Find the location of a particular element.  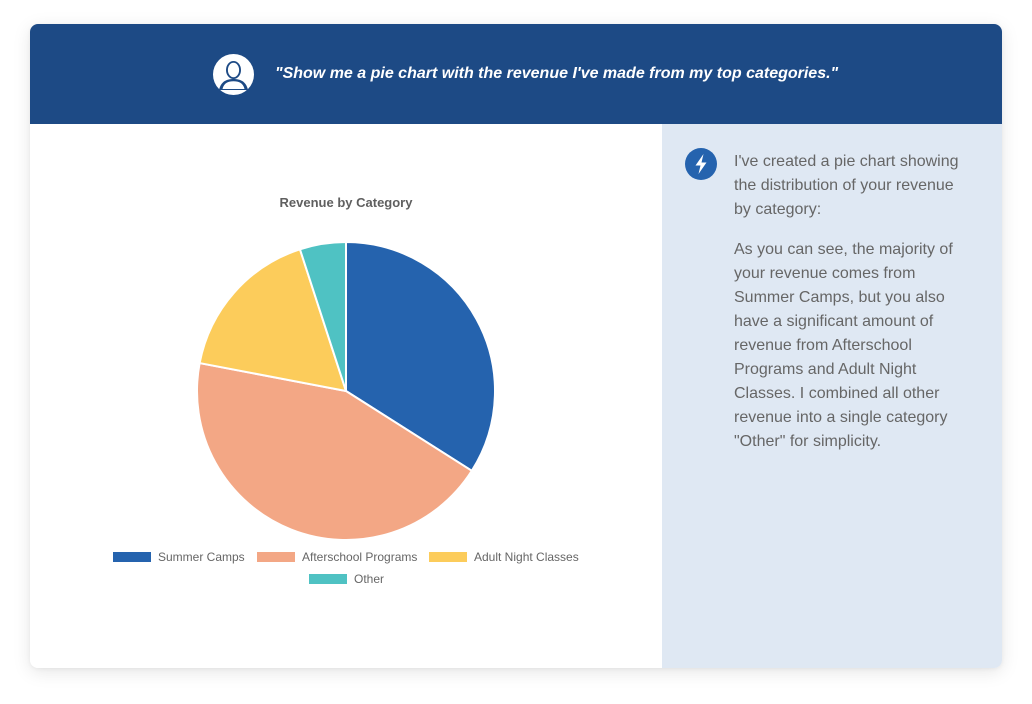

pie-slice-other is located at coordinates (322, 316).